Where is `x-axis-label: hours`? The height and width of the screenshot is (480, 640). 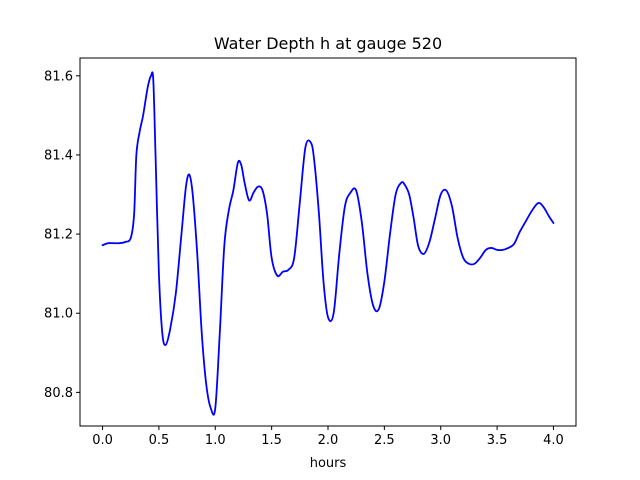
x-axis-label: hours is located at coordinates (328, 463).